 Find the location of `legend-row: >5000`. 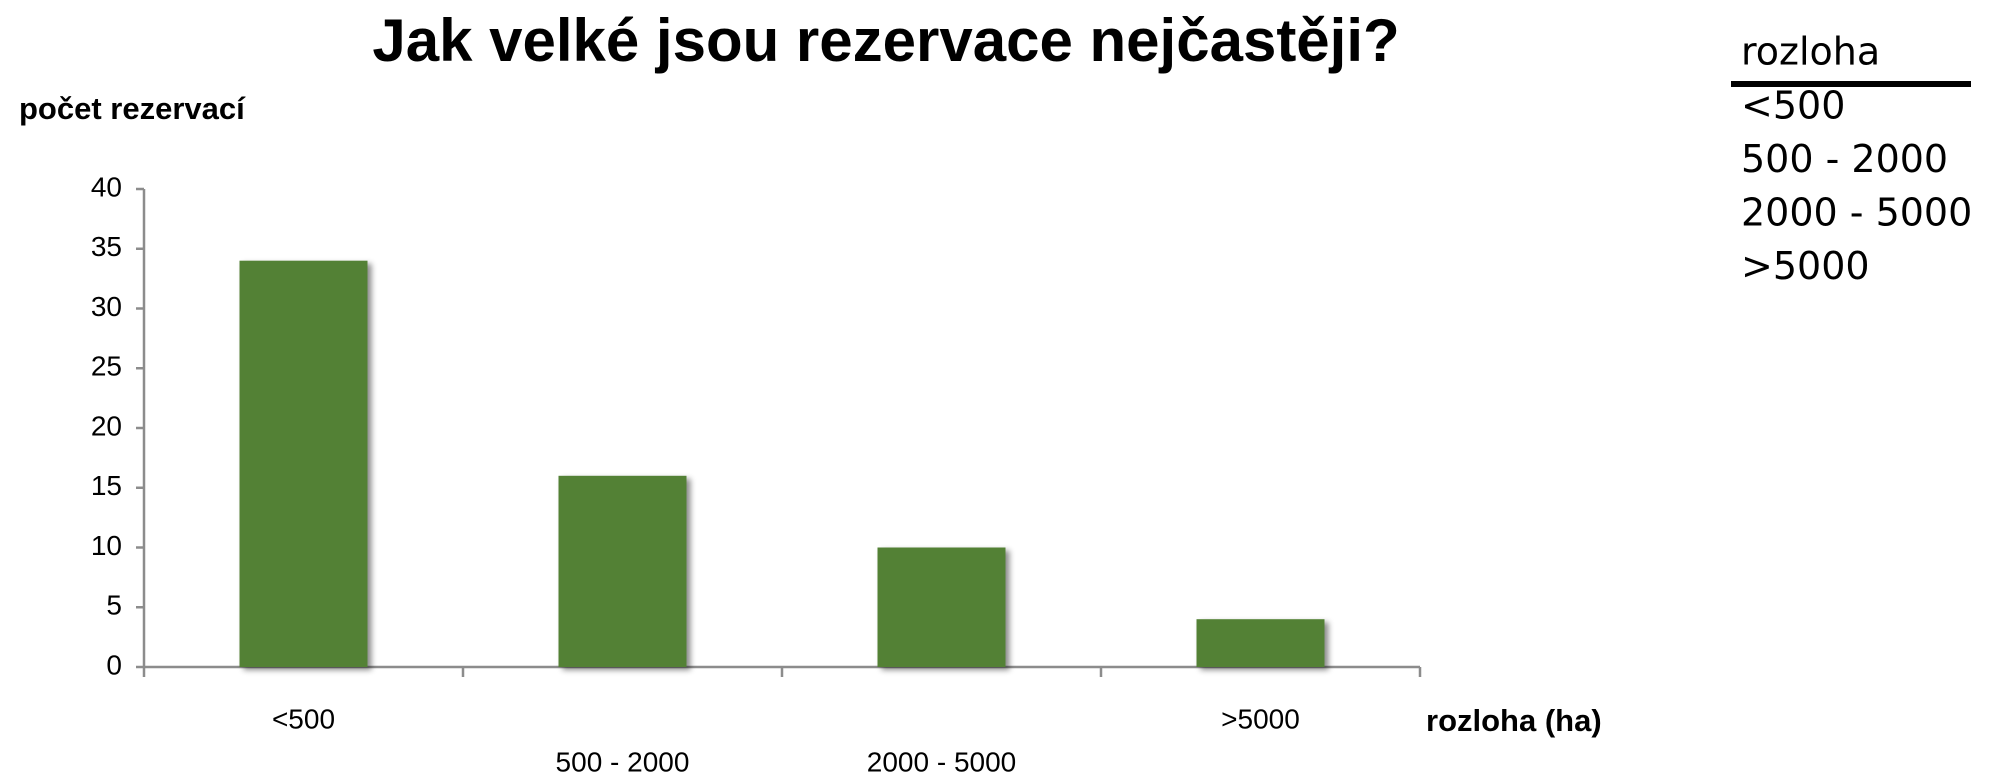

legend-row: >5000 is located at coordinates (1805, 266).